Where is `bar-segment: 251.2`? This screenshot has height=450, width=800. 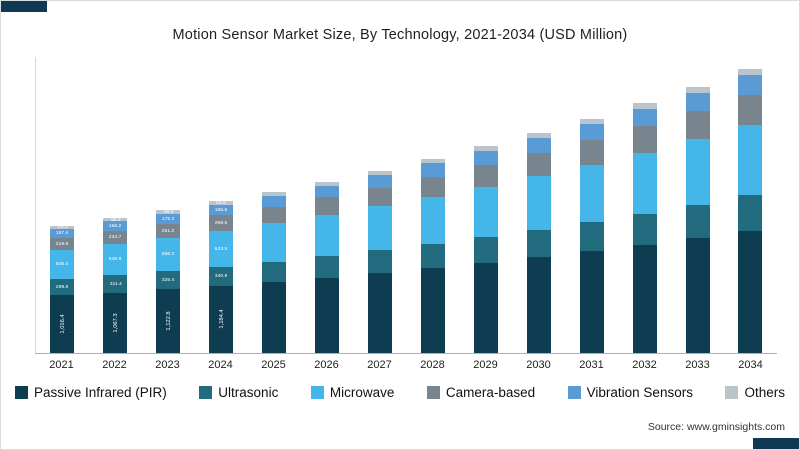 bar-segment: 251.2 is located at coordinates (168, 230).